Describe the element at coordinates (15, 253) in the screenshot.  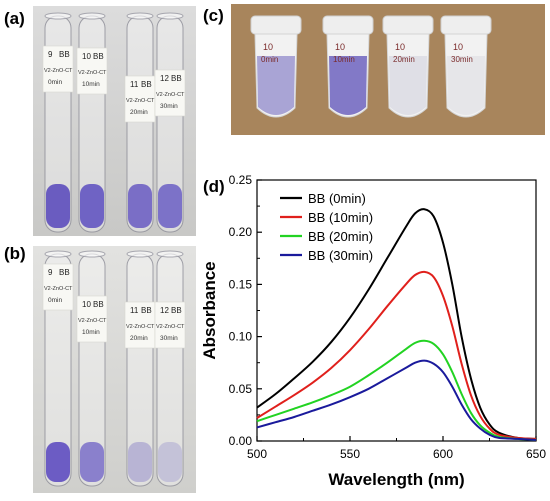
I see `panel-label-b: (b)` at that location.